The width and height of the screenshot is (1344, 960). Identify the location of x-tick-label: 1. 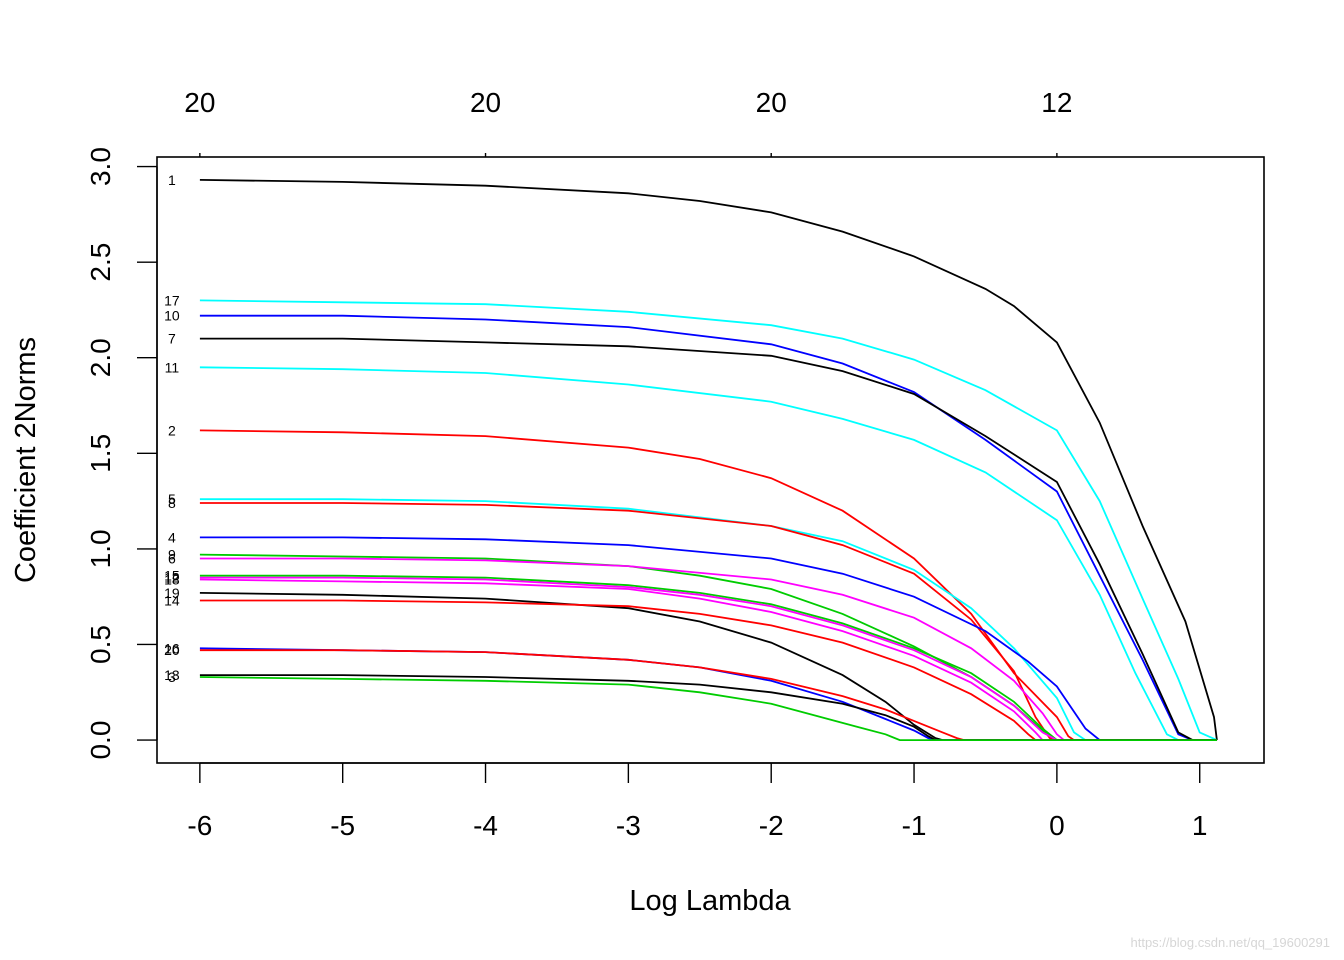
(1200, 825).